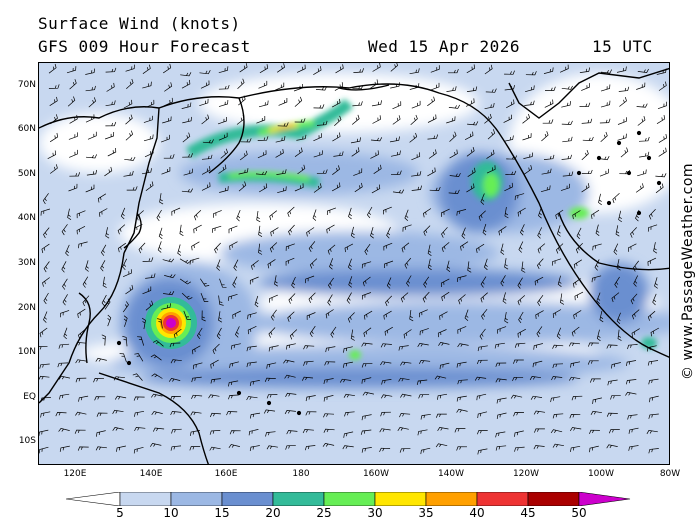  What do you see at coordinates (477, 513) in the screenshot?
I see `scale-tick: 40` at bounding box center [477, 513].